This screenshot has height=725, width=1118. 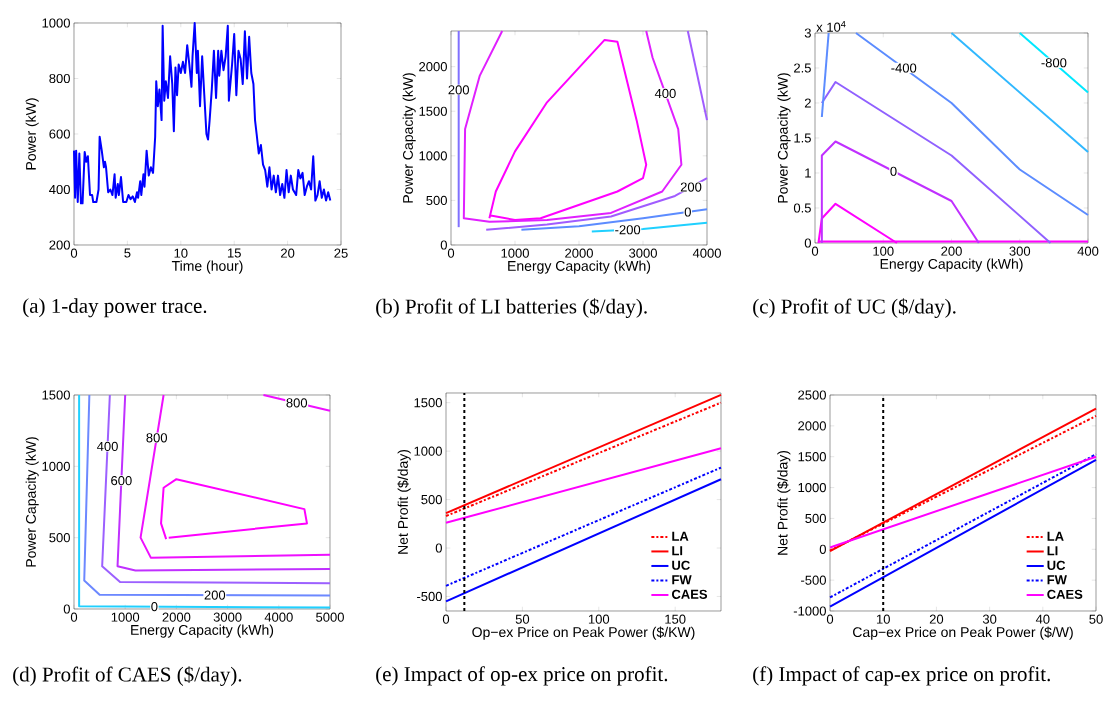 I want to click on y-tick-label: 1, so click(x=808, y=173).